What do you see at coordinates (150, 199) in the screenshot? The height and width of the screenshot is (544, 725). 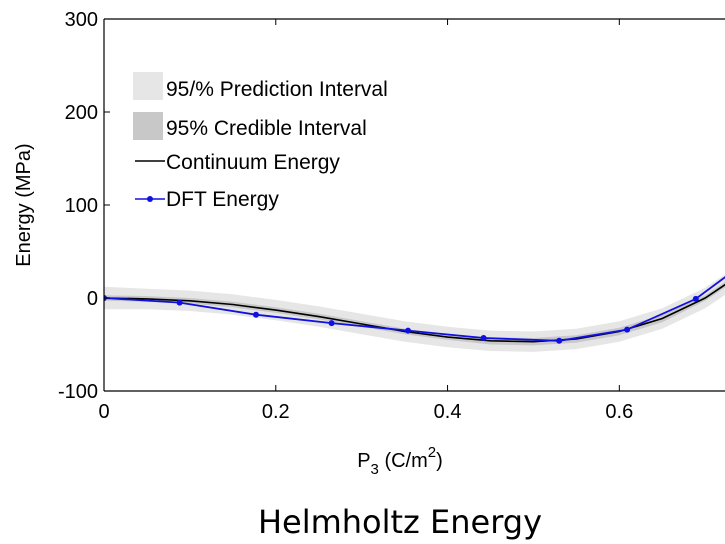 I see `legend-marker-dft` at bounding box center [150, 199].